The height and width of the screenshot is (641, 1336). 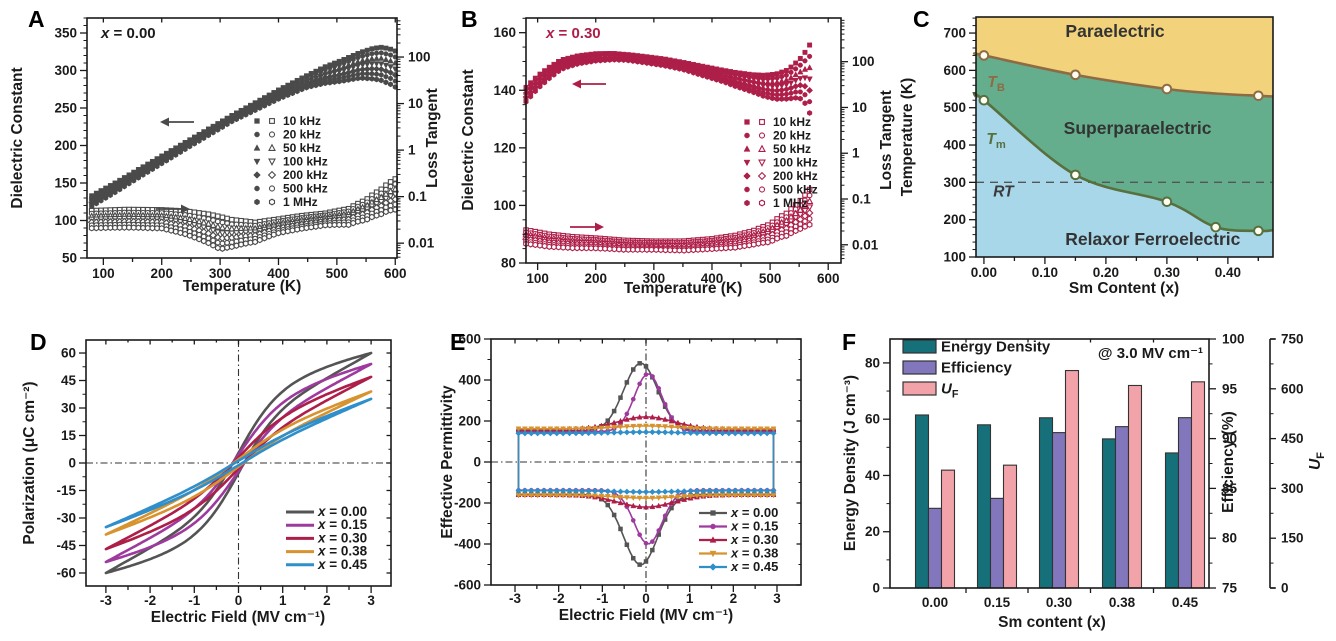 I want to click on panel-B-loss-series-1 MHz, so click(x=668, y=237).